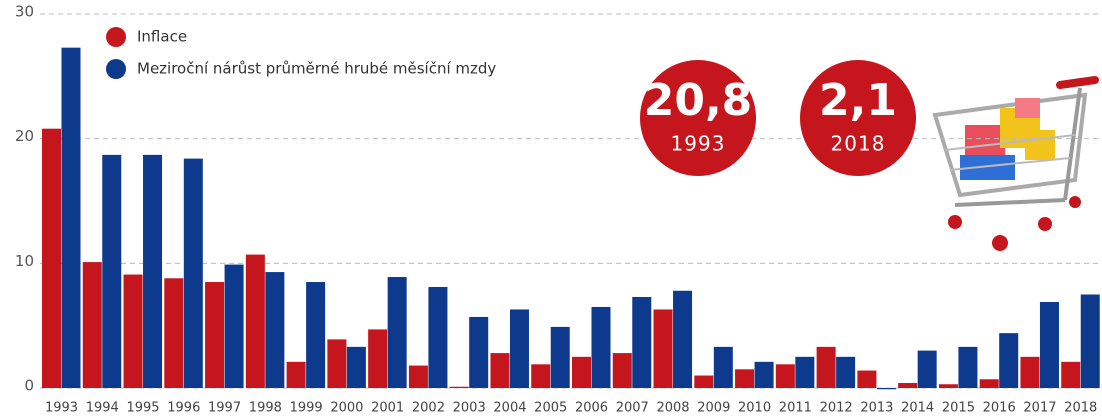  I want to click on x-tick-label: 2009, so click(713, 408).